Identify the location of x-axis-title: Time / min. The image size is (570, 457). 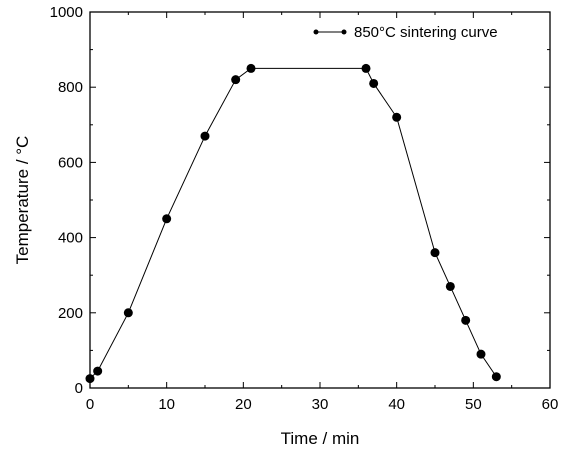
(320, 438).